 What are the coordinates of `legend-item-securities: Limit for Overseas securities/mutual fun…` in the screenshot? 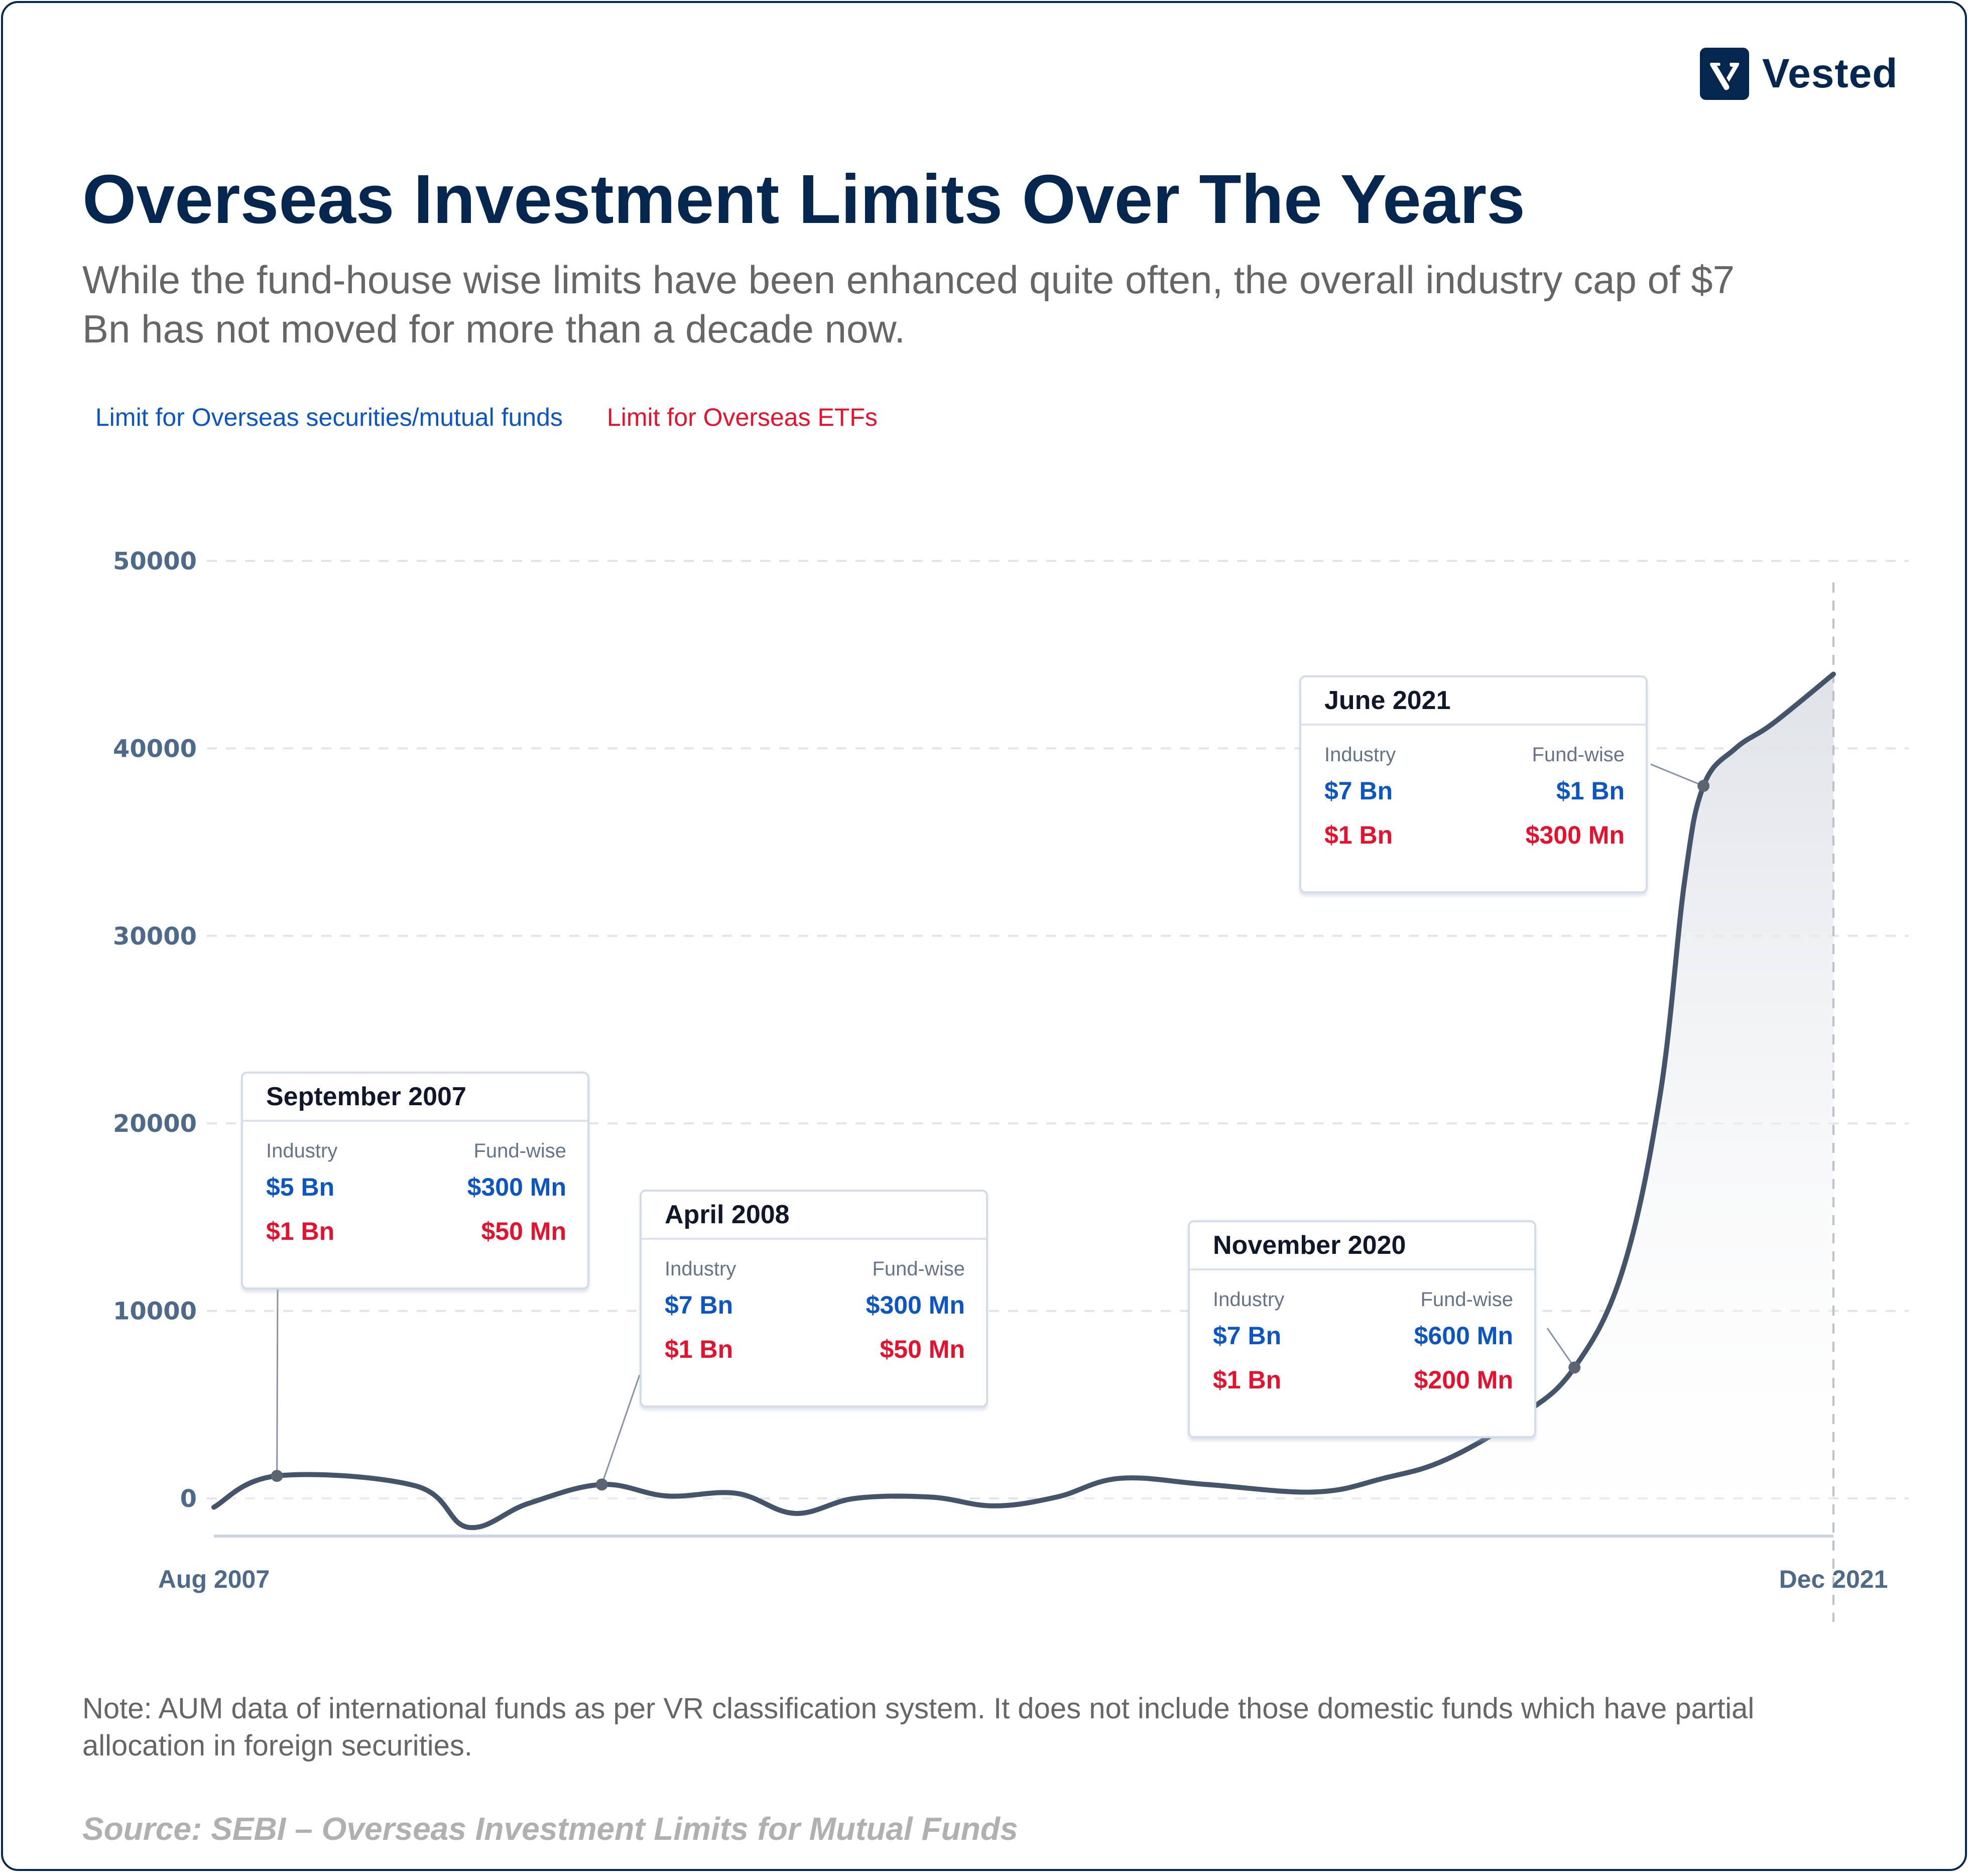 It's located at (329, 417).